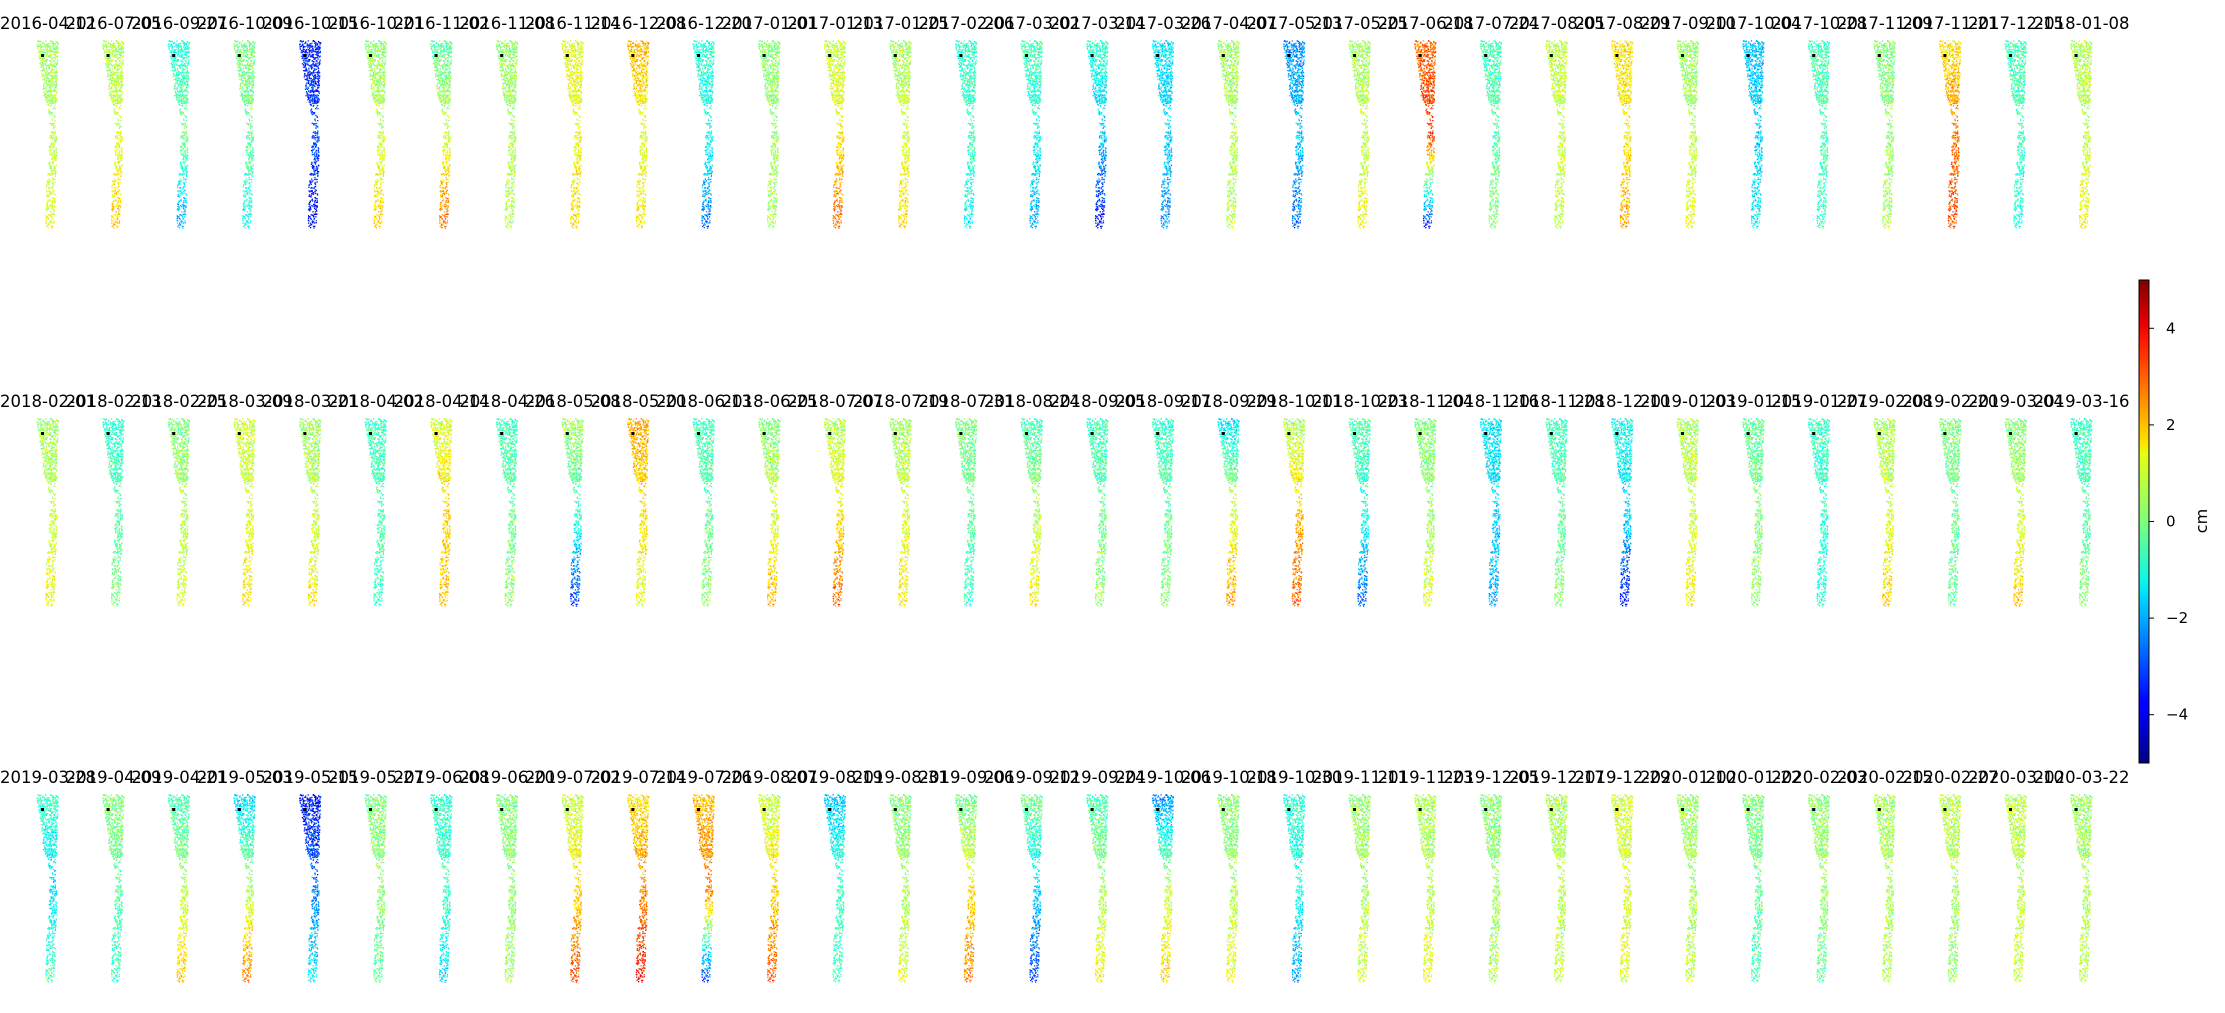 This screenshot has height=1013, width=2225. What do you see at coordinates (1688, 499) in the screenshot?
I see `map-panel-2019-01-03: 2019-01-03` at bounding box center [1688, 499].